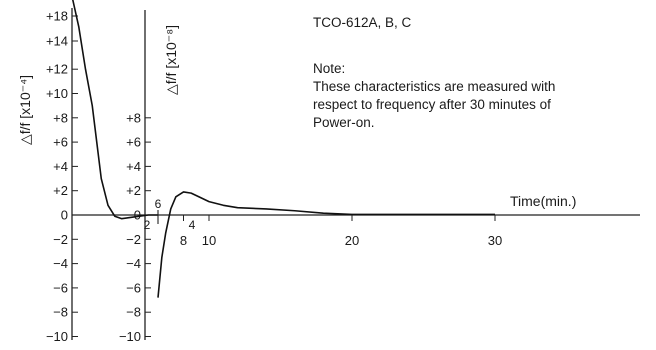 The width and height of the screenshot is (656, 350). I want to click on inner-y-tick-label: +4, so click(133, 166).